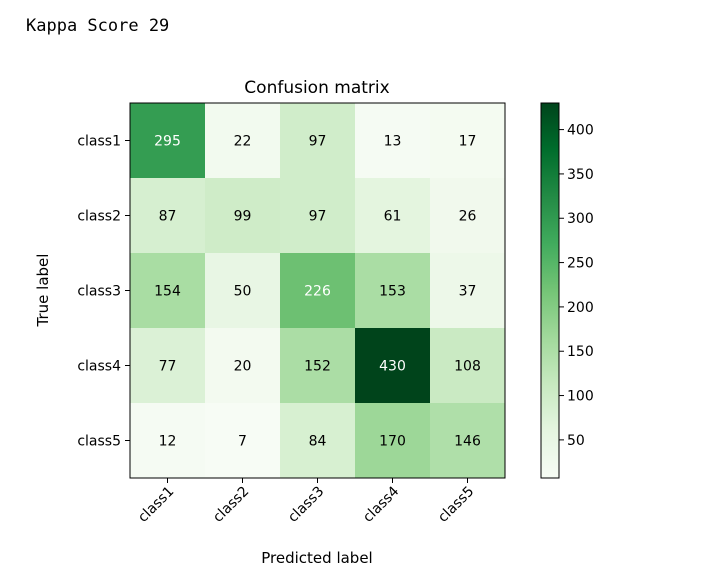 Image resolution: width=712 pixels, height=584 pixels. Describe the element at coordinates (576, 441) in the screenshot. I see `colorbar-tick-label: 50` at that location.